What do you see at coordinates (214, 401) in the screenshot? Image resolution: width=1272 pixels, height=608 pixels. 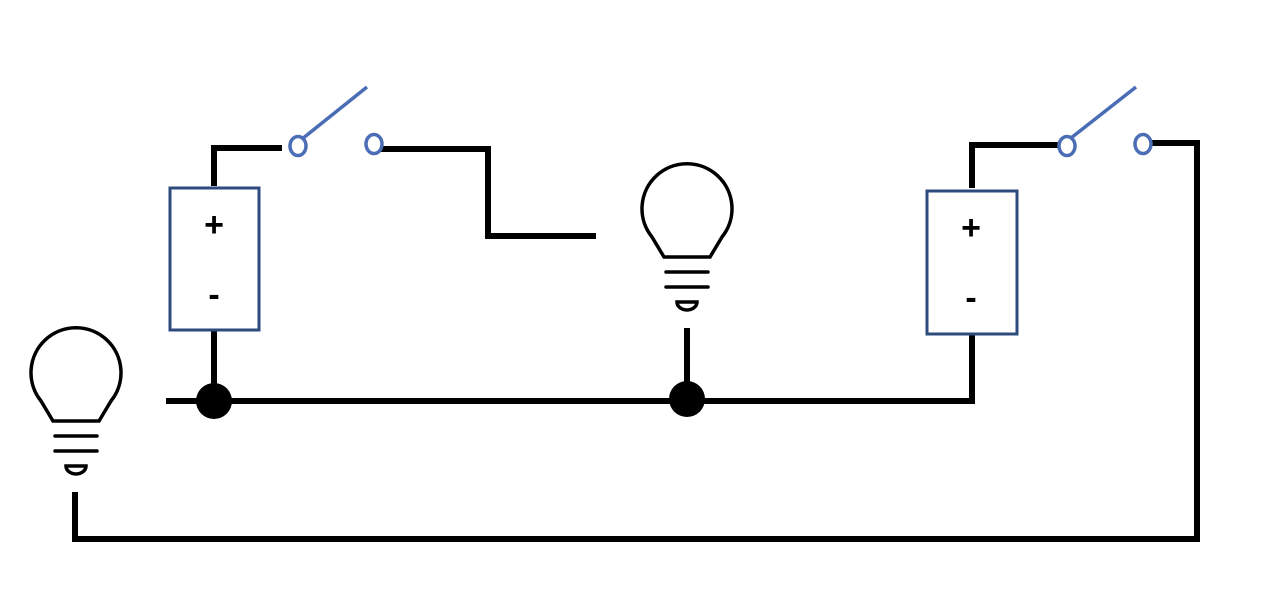 I see `junction-dot-left` at bounding box center [214, 401].